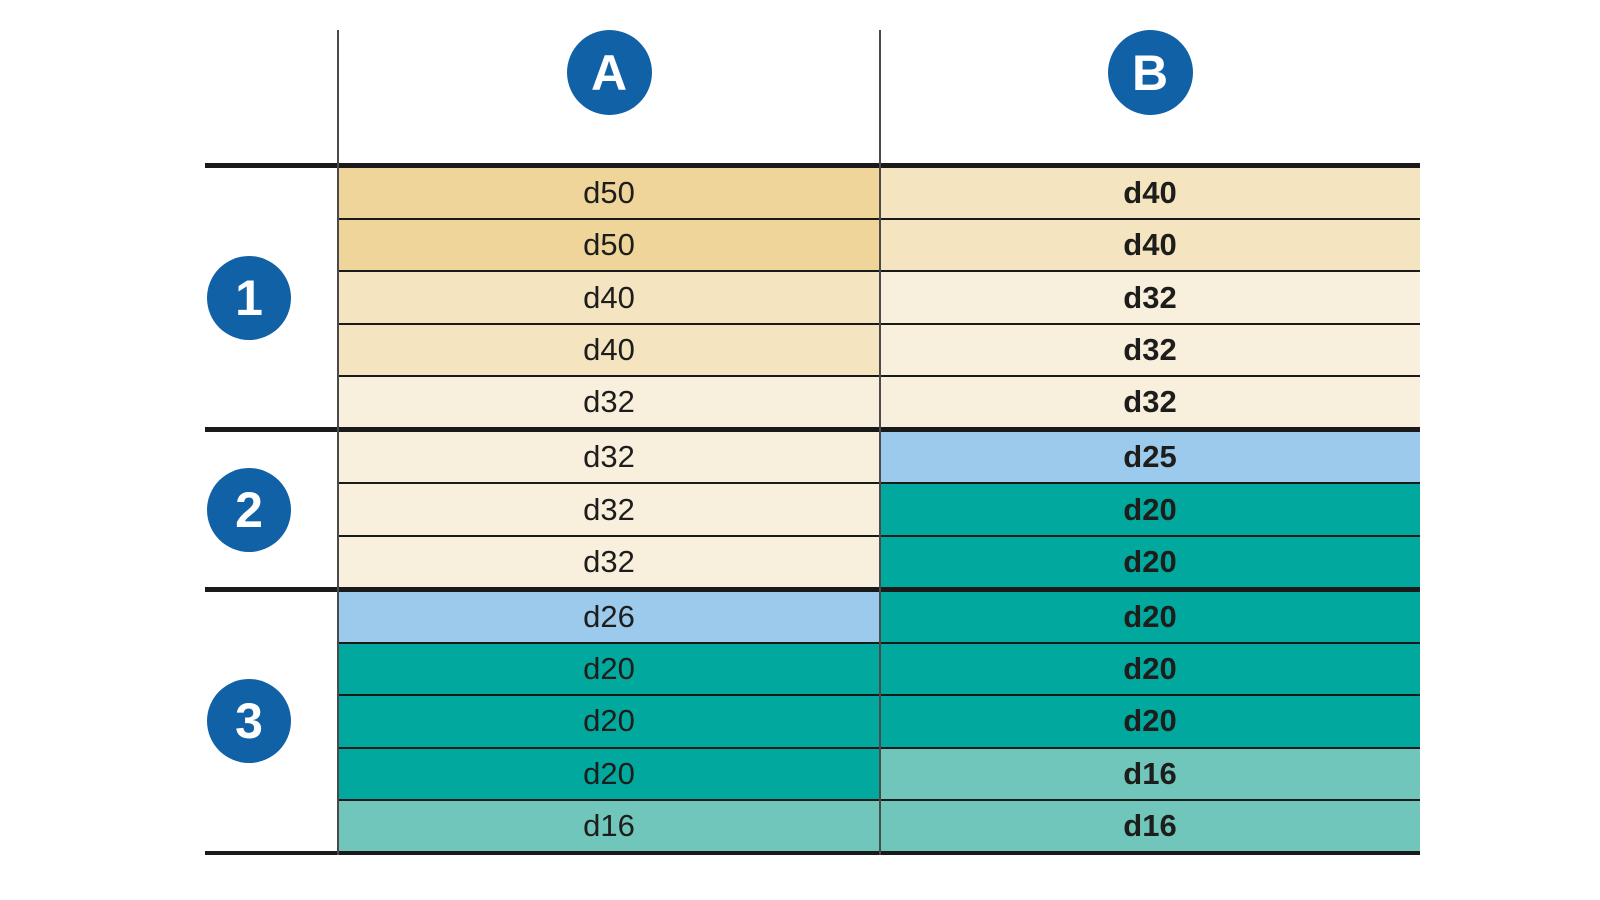  I want to click on group-number-badge: 1, so click(249, 297).